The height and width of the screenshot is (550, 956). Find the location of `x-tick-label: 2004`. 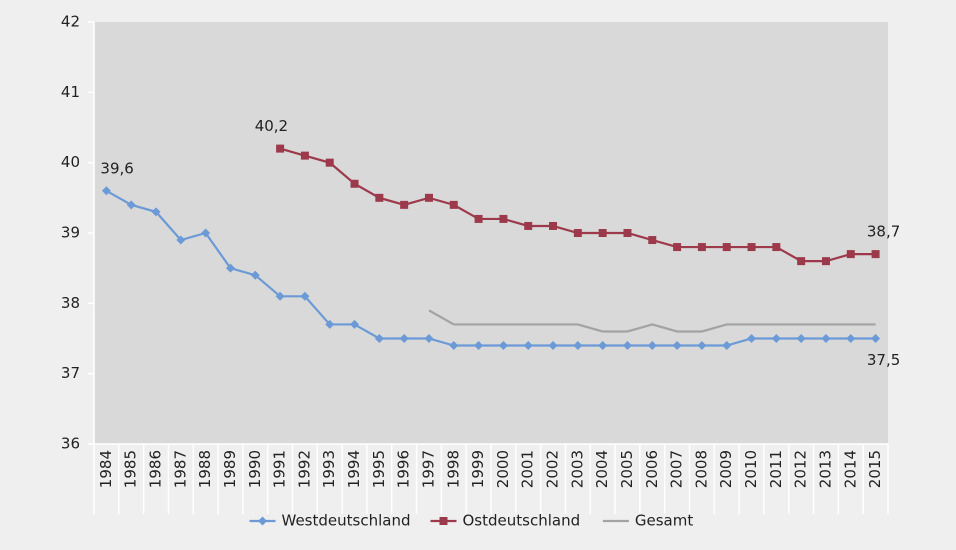

x-tick-label: 2004 is located at coordinates (602, 469).